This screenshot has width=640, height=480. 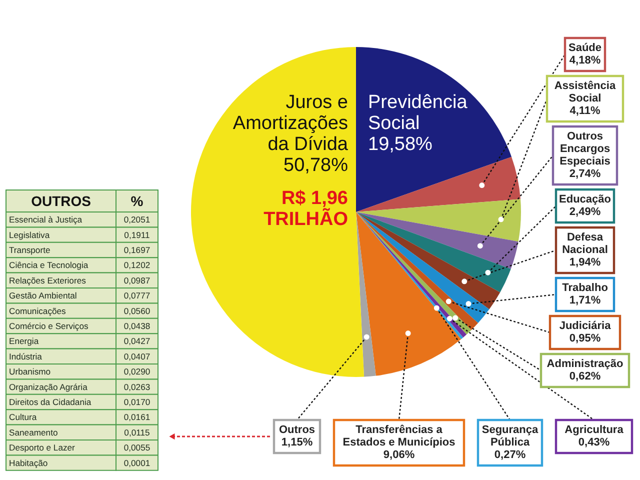 What do you see at coordinates (306, 209) in the screenshot?
I see `text: R$ 1,96 TRILHÃO` at bounding box center [306, 209].